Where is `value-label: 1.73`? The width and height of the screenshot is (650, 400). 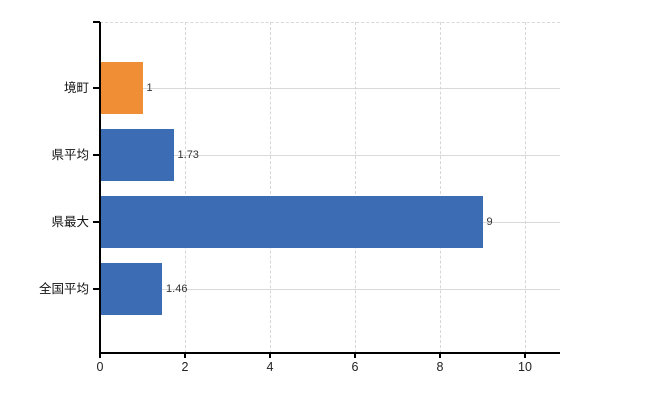 value-label: 1.73 is located at coordinates (188, 155).